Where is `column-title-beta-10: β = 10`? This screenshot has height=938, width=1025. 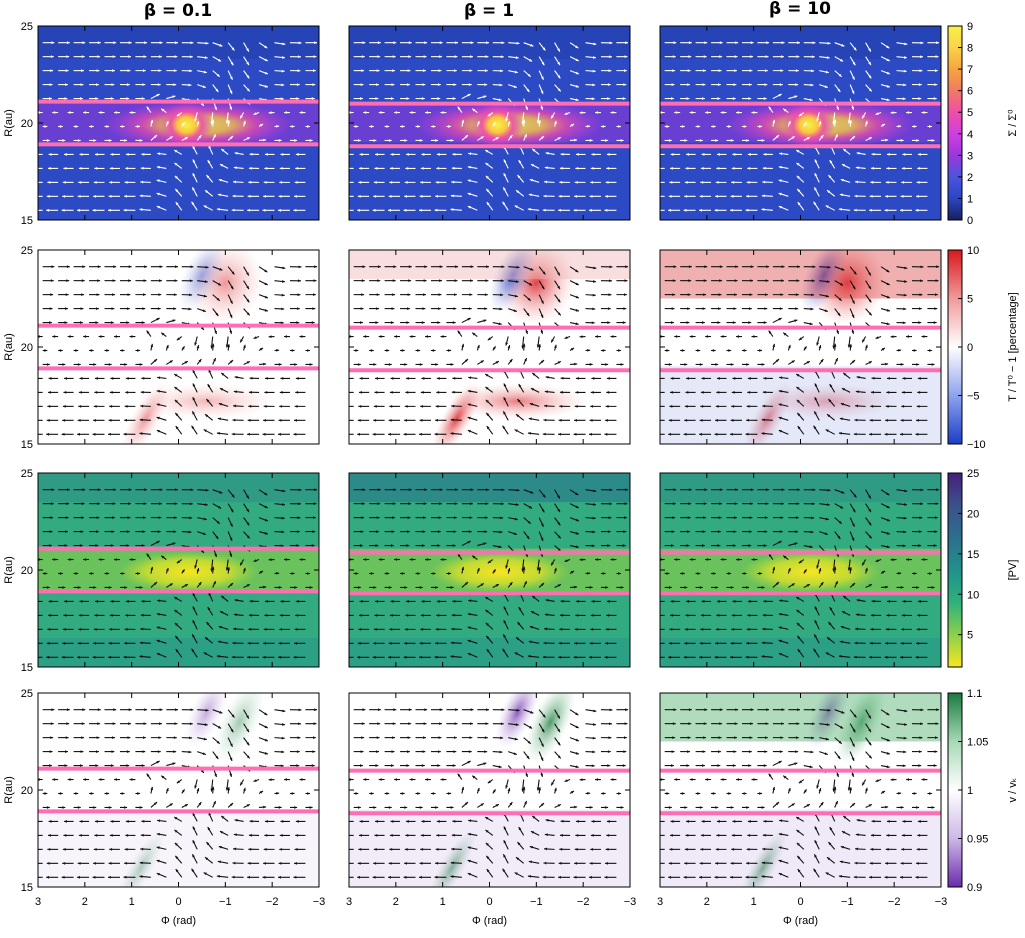
column-title-beta-10: β = 10 is located at coordinates (800, 9).